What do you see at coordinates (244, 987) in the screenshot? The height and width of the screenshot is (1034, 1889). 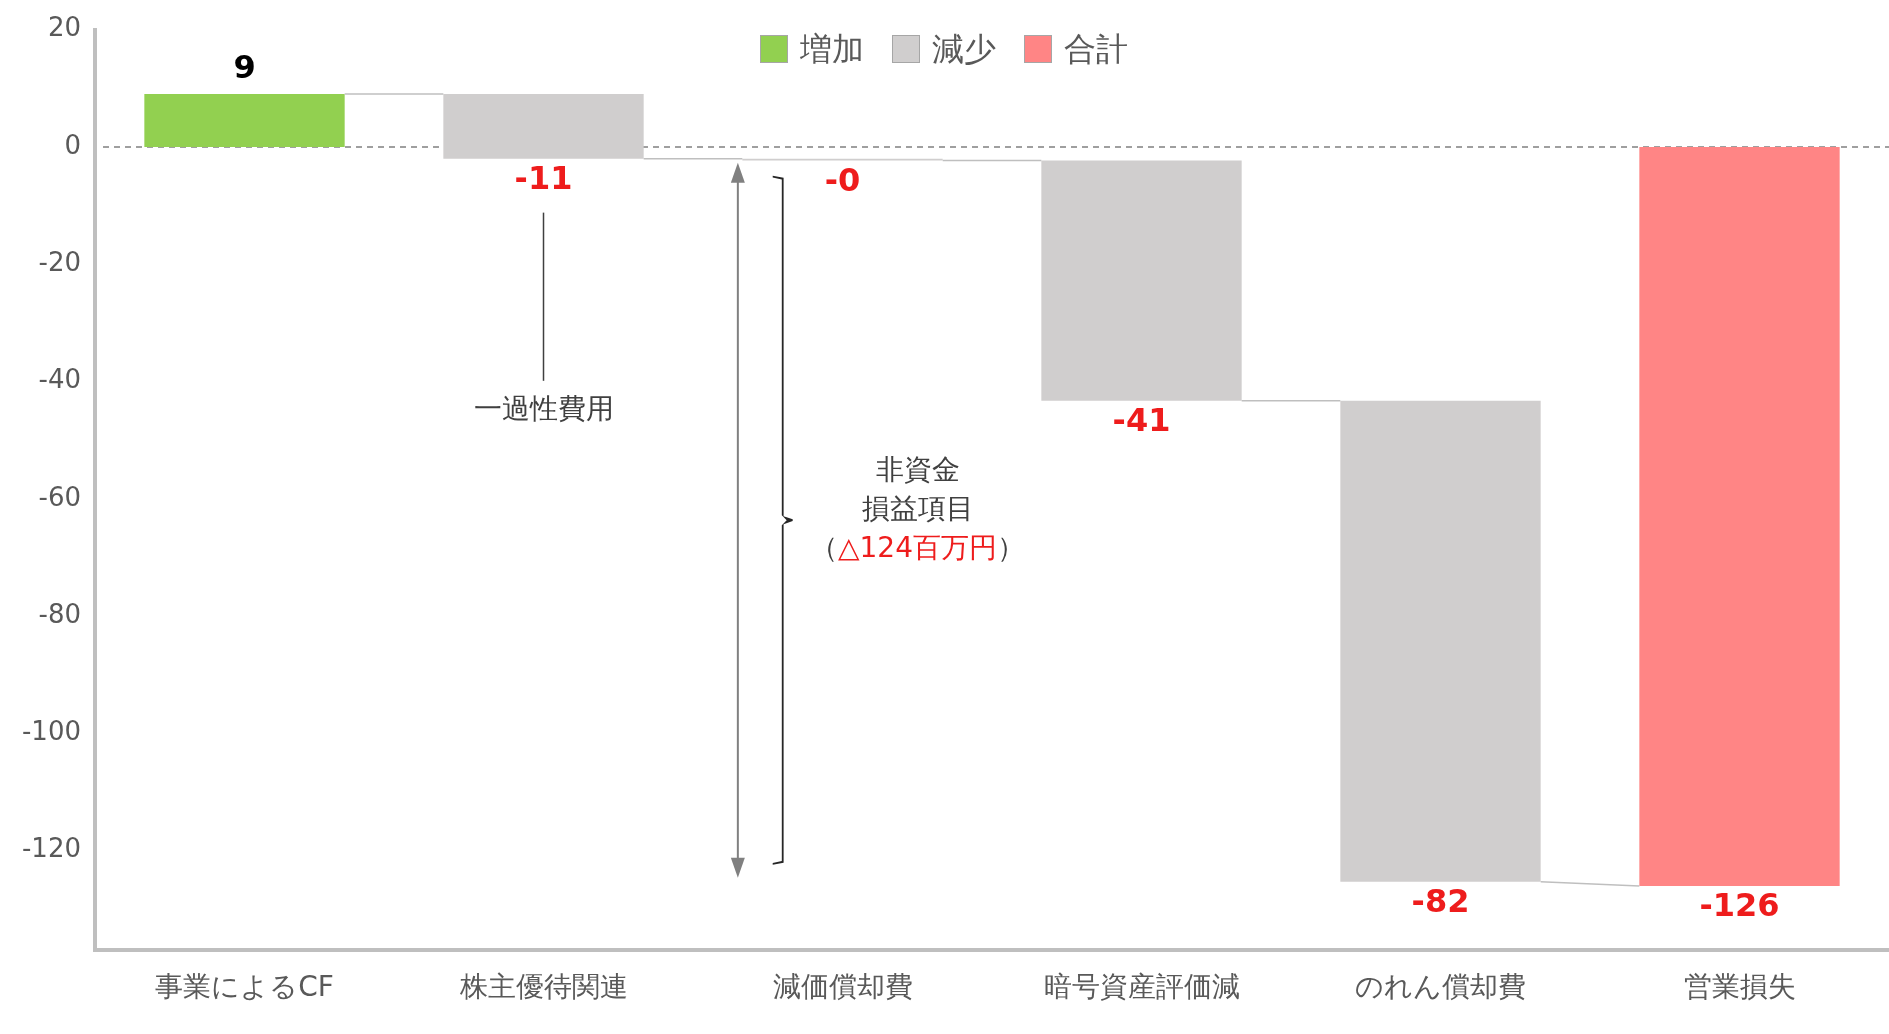 I see `x-tick-label: 事業によるCF` at bounding box center [244, 987].